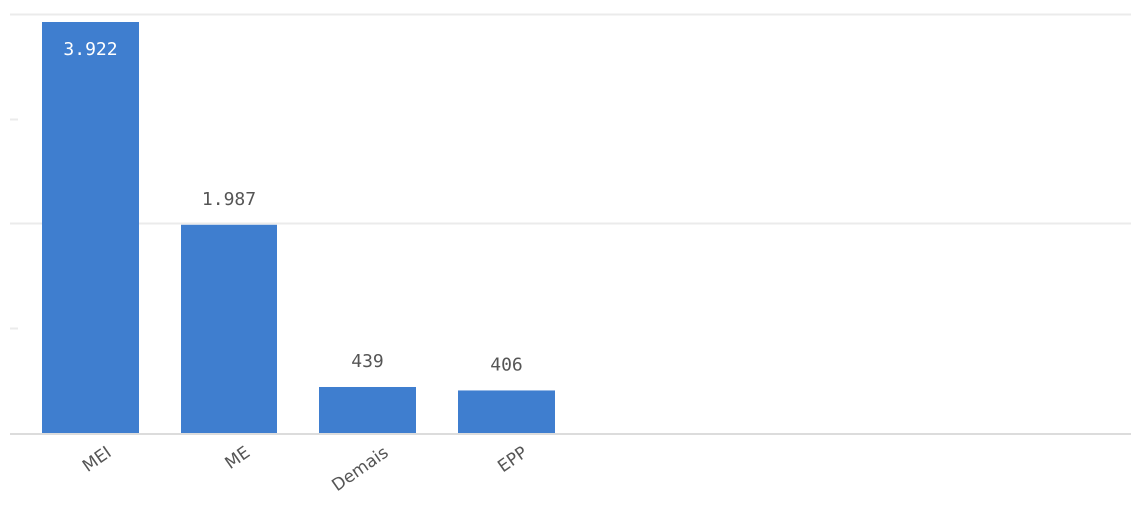 The width and height of the screenshot is (1131, 510). What do you see at coordinates (90, 227) in the screenshot?
I see `bar-mei` at bounding box center [90, 227].